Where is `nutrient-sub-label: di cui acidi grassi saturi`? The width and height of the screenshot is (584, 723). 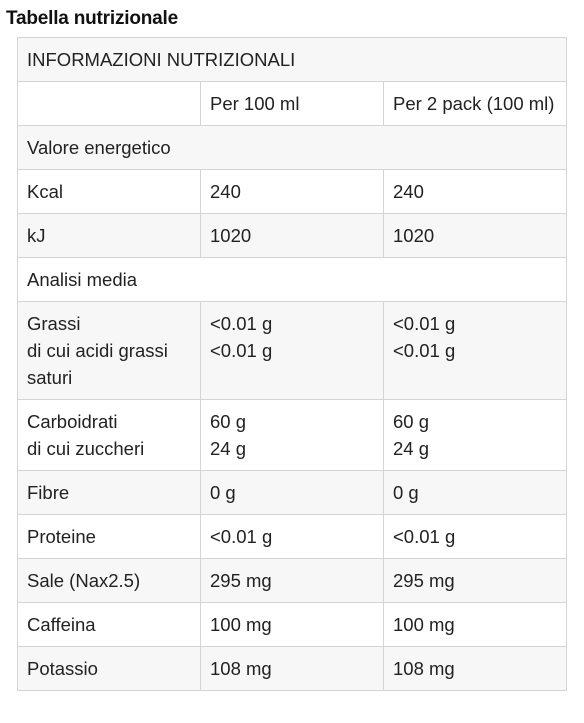 nutrient-sub-label: di cui acidi grassi saturi is located at coordinates (97, 364).